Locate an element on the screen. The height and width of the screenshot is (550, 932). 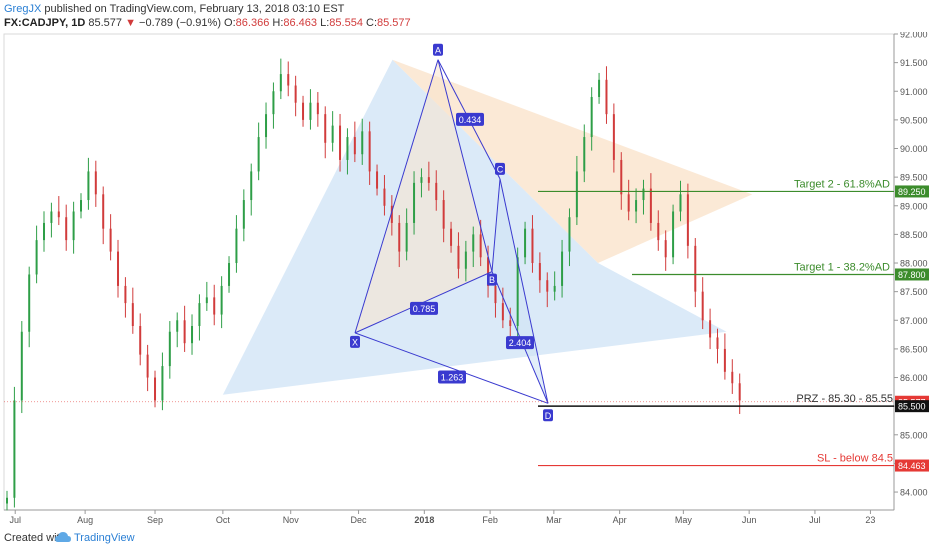
price-tick-label: 89.000 is located at coordinates (914, 206).